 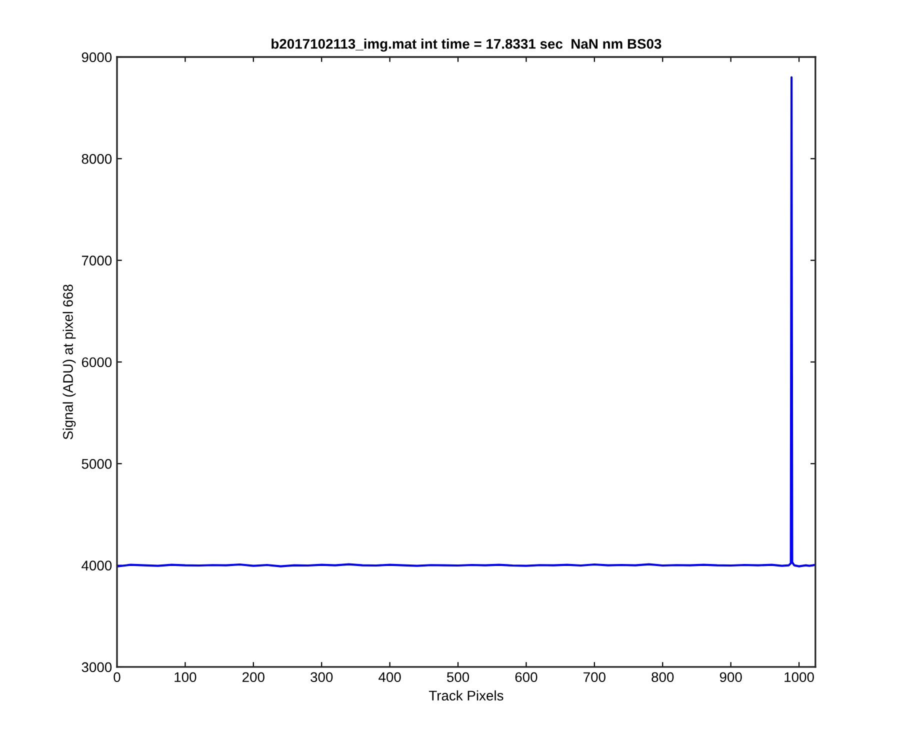 What do you see at coordinates (97, 463) in the screenshot?
I see `y-tick-label: 5000` at bounding box center [97, 463].